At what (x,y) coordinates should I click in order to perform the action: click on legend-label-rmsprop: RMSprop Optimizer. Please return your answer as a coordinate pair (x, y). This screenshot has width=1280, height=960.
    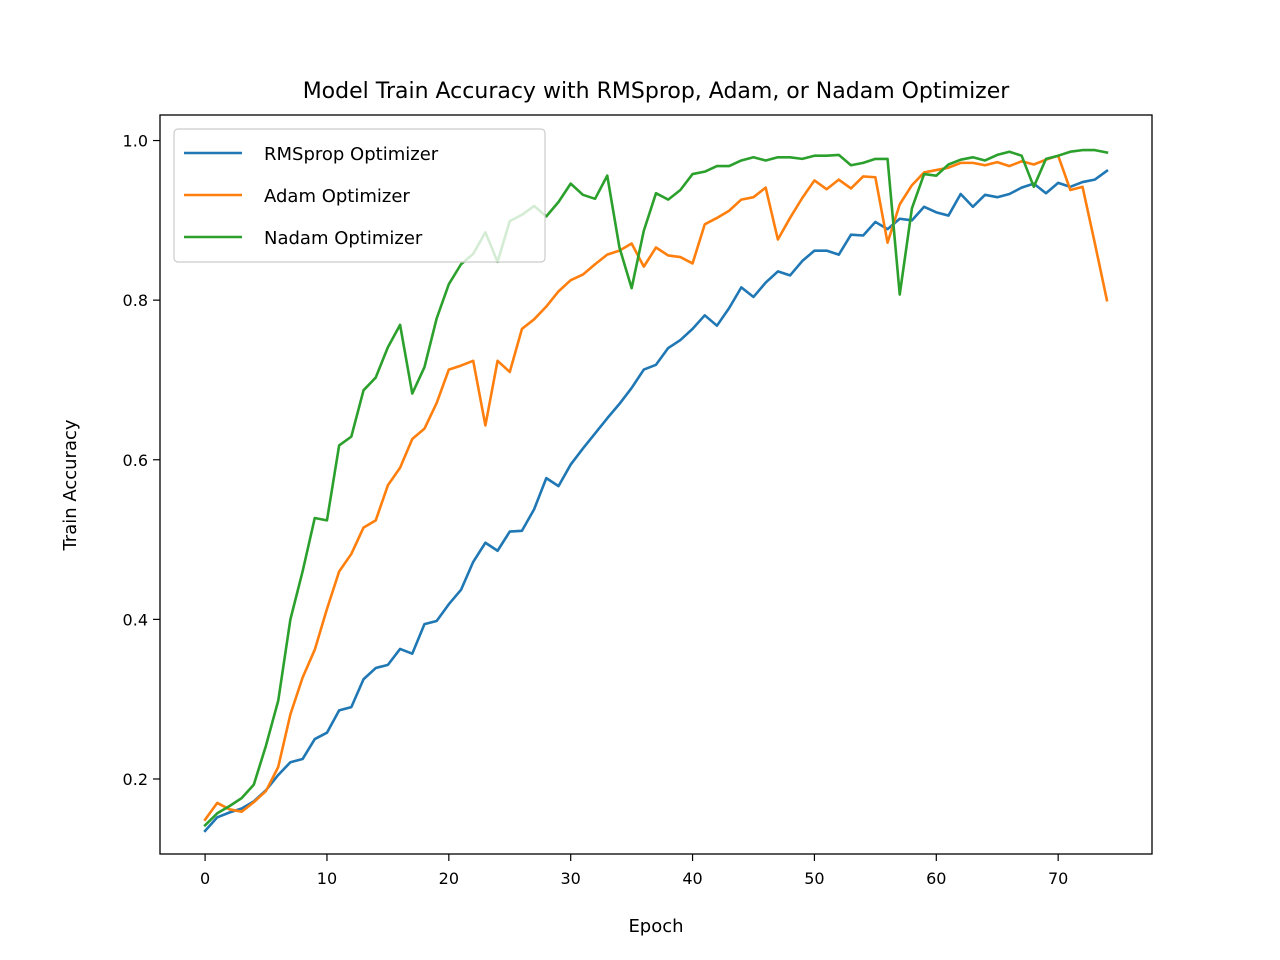
    Looking at the image, I should click on (351, 154).